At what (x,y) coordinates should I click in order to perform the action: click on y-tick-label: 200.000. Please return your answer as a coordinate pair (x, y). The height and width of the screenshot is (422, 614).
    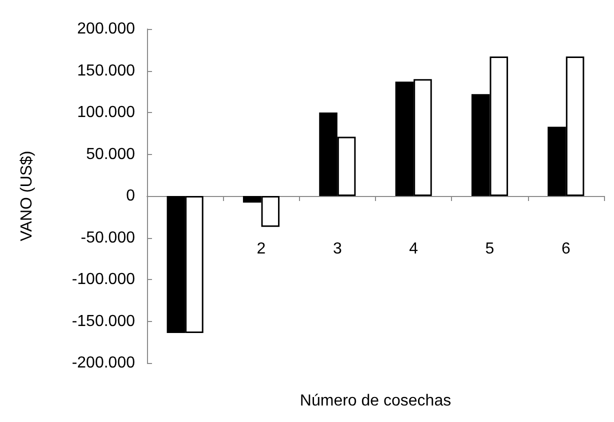
    Looking at the image, I should click on (106, 29).